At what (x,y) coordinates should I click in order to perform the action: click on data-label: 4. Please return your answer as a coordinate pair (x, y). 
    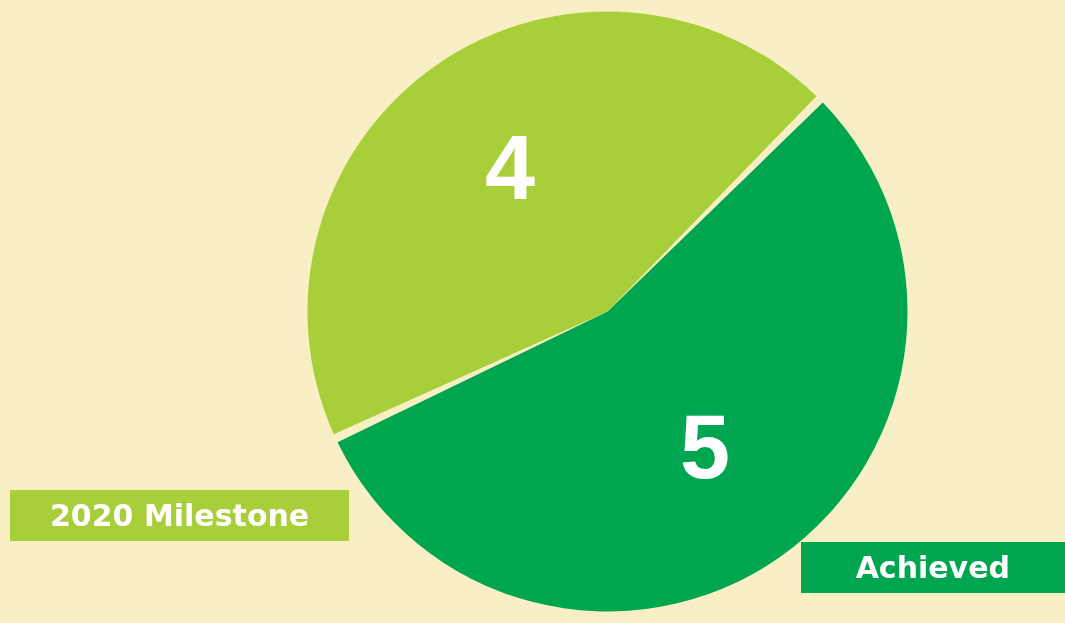
    Looking at the image, I should click on (510, 168).